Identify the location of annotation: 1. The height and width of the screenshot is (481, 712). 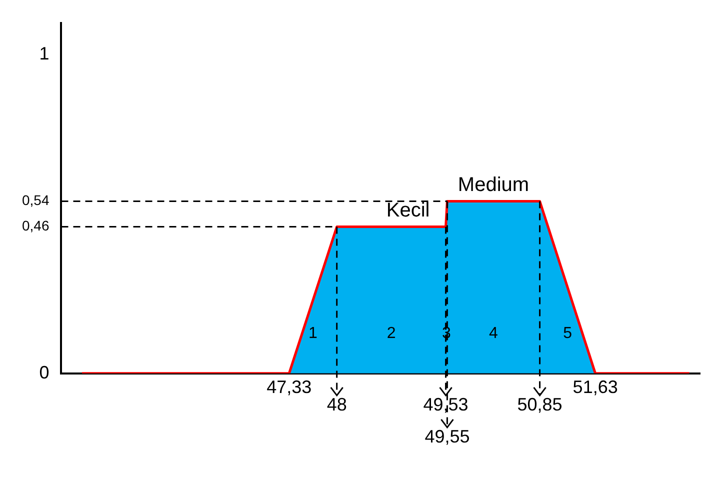
(313, 333).